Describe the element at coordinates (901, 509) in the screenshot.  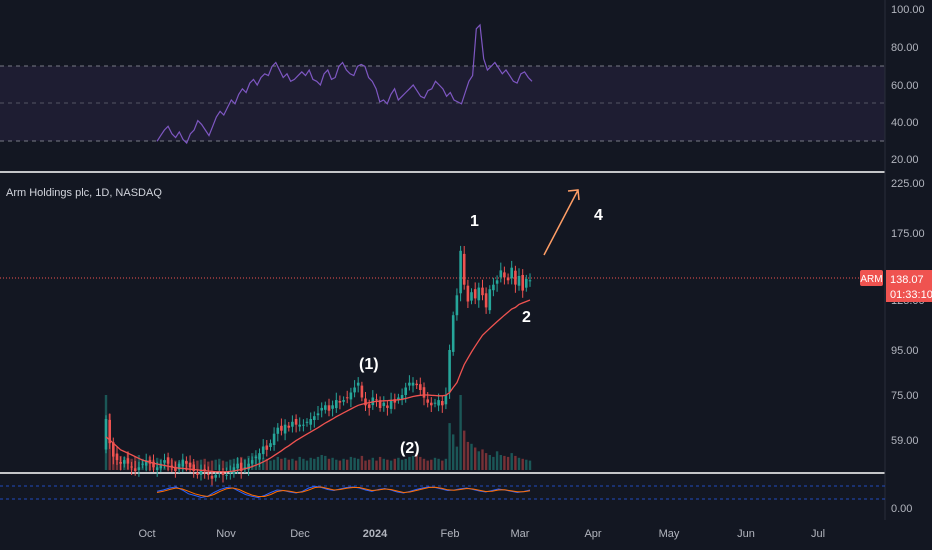
I see `stoch-tick-0: 0.00` at that location.